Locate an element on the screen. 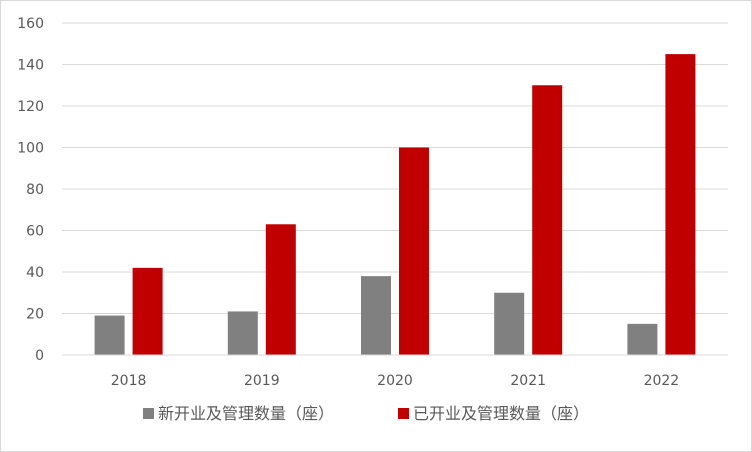  bar-total-2021 is located at coordinates (547, 220).